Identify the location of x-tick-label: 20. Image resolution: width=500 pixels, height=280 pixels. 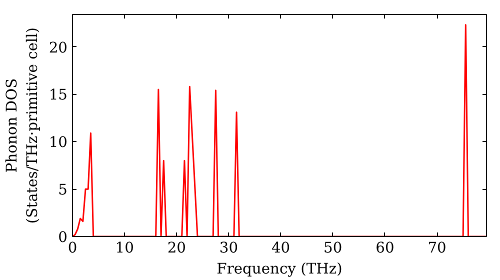
(176, 248).